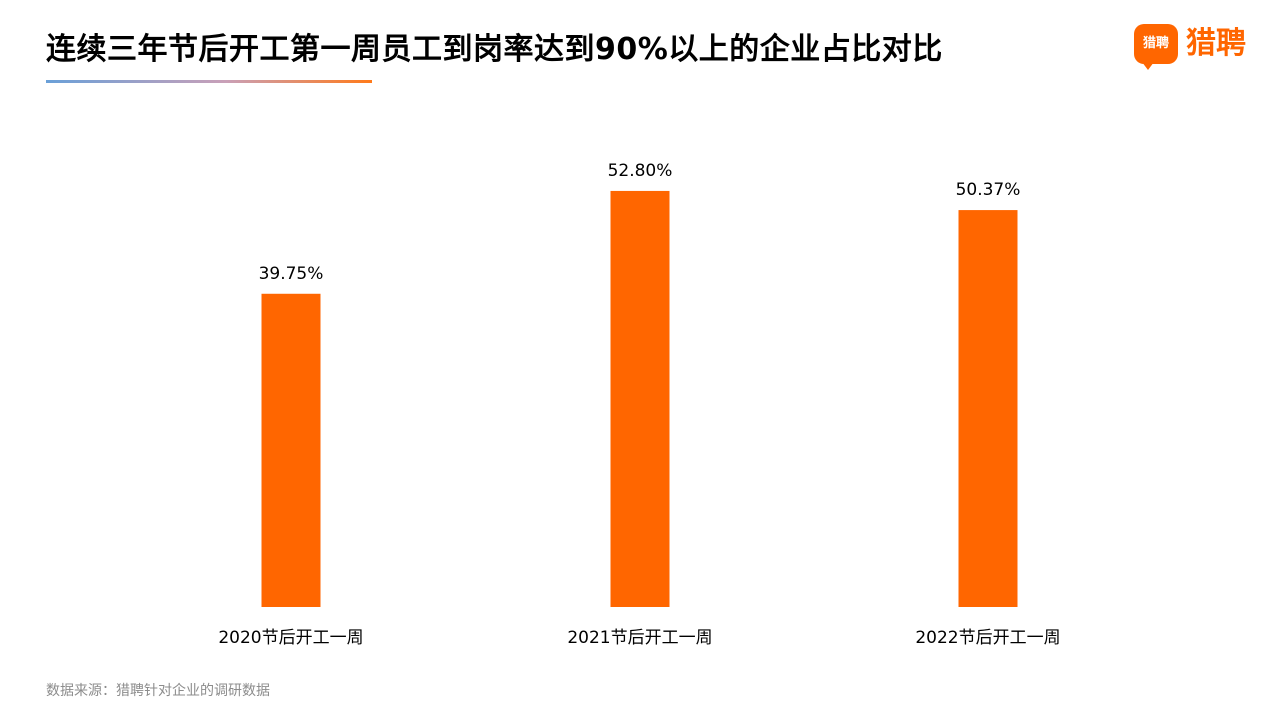 The image size is (1280, 720). Describe the element at coordinates (158, 691) in the screenshot. I see `data-source-note: 数据来源：猎聘针对企业的调研数据` at that location.